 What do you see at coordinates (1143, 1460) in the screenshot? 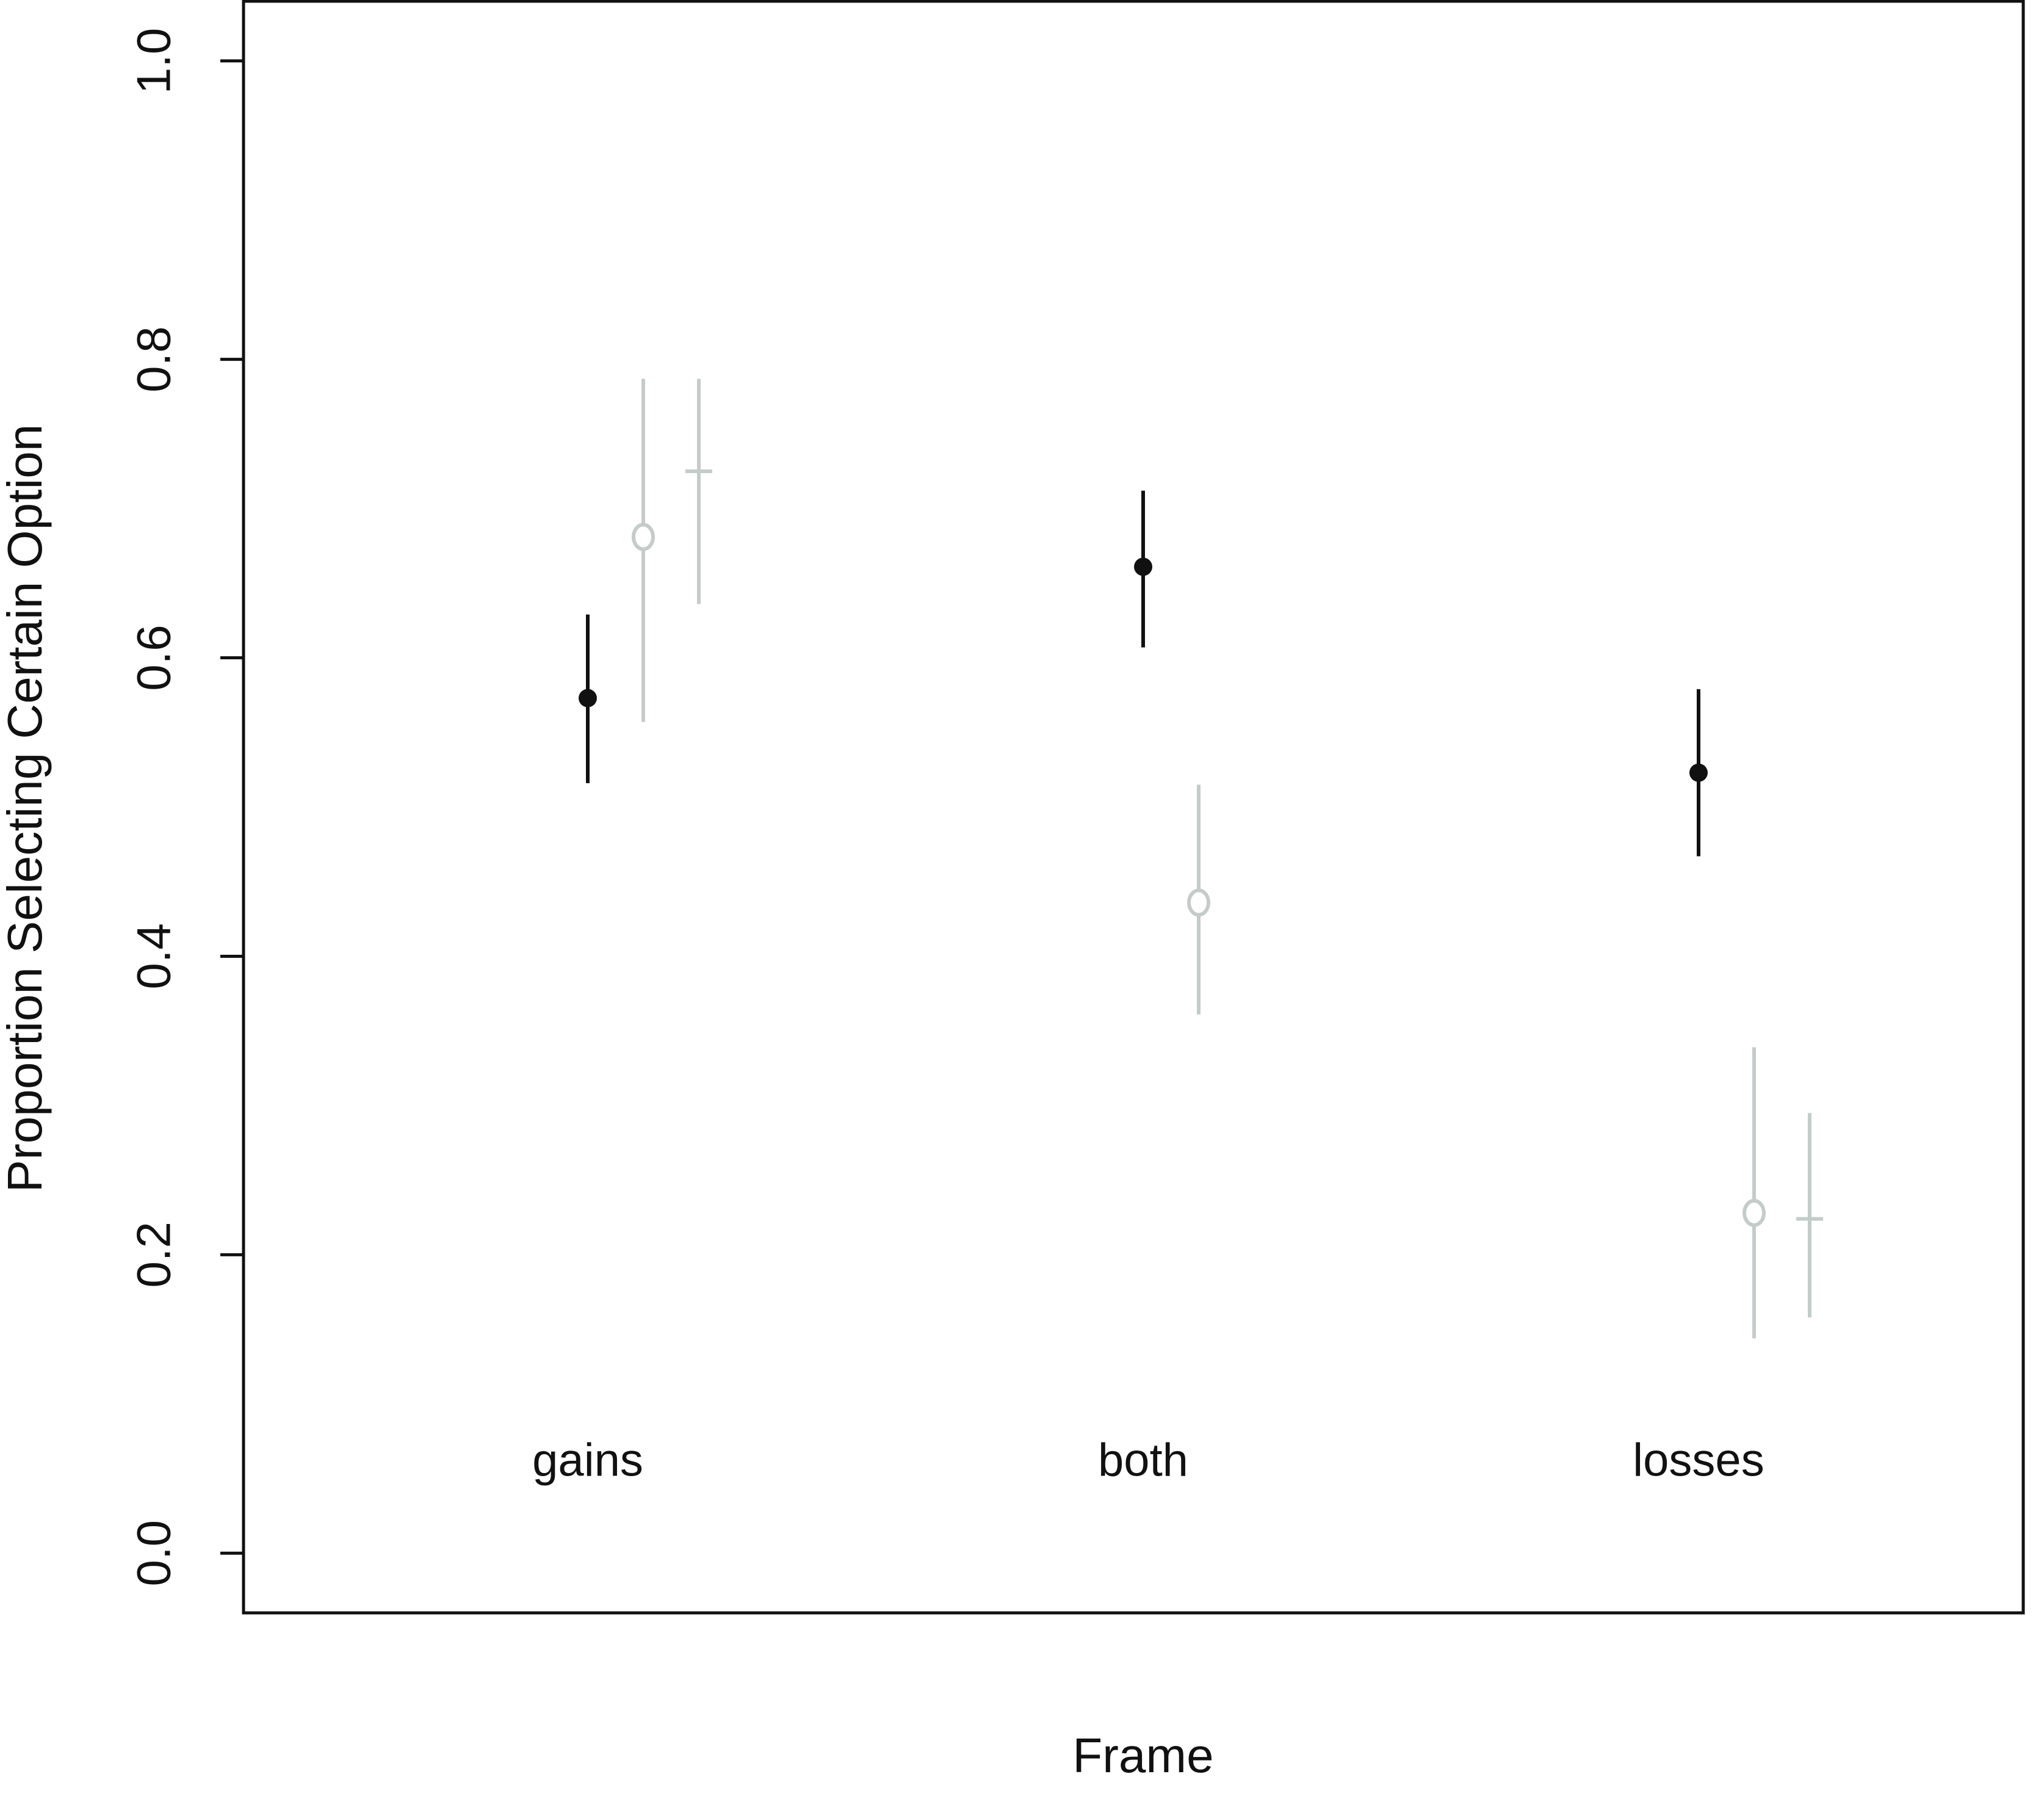
I see `category-label: both` at bounding box center [1143, 1460].